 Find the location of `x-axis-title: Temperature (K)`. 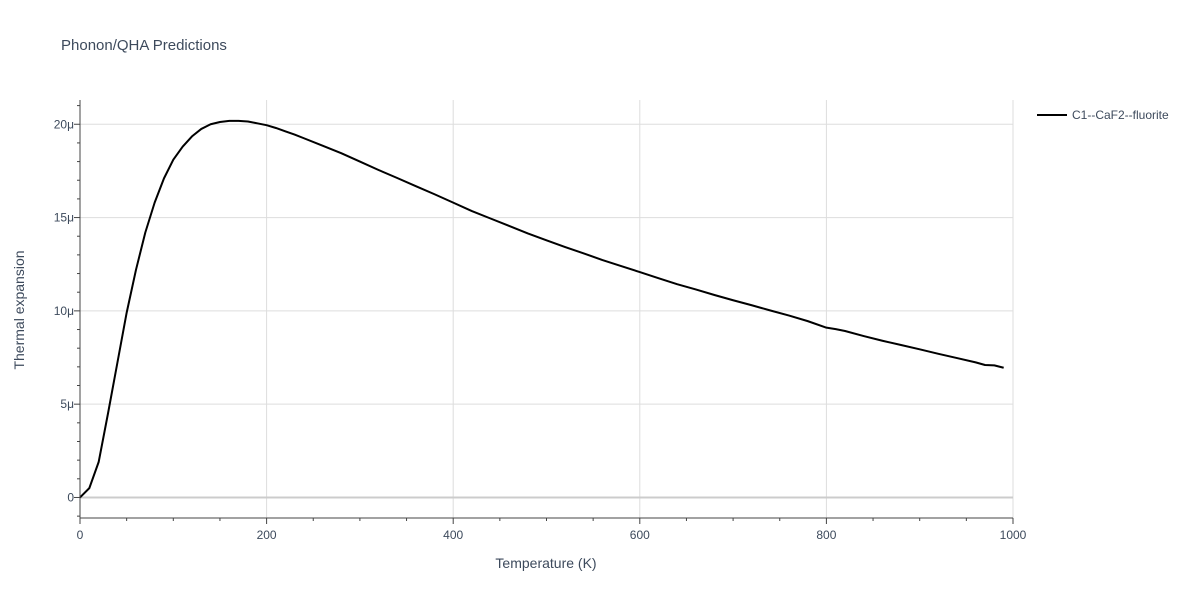

x-axis-title: Temperature (K) is located at coordinates (545, 563).